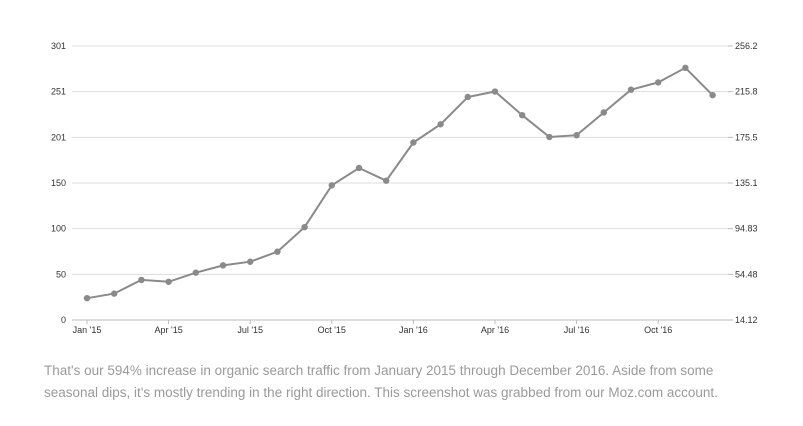 The image size is (803, 426). Describe the element at coordinates (87, 330) in the screenshot. I see `x-tick-label: Jan '15` at that location.